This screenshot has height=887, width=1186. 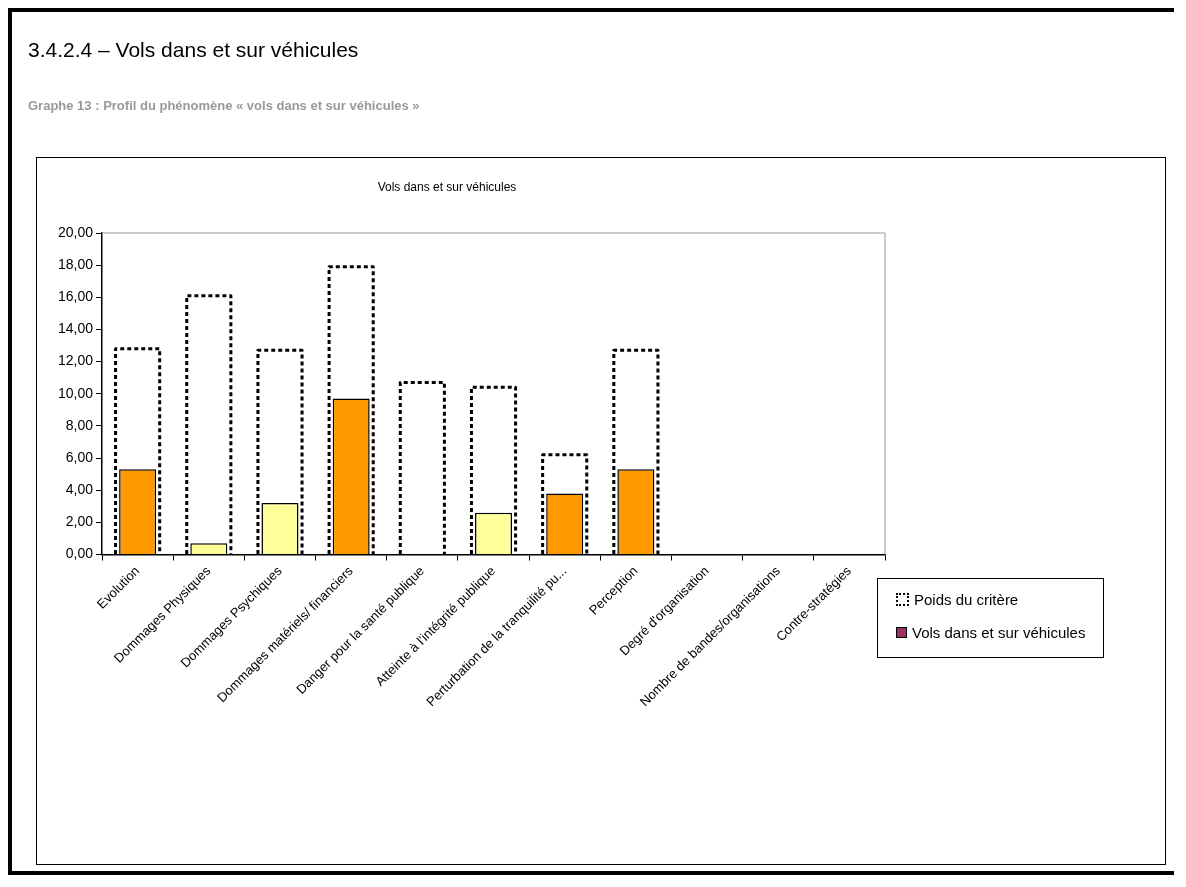 I want to click on y-tick-label: 0,00, so click(x=79, y=553).